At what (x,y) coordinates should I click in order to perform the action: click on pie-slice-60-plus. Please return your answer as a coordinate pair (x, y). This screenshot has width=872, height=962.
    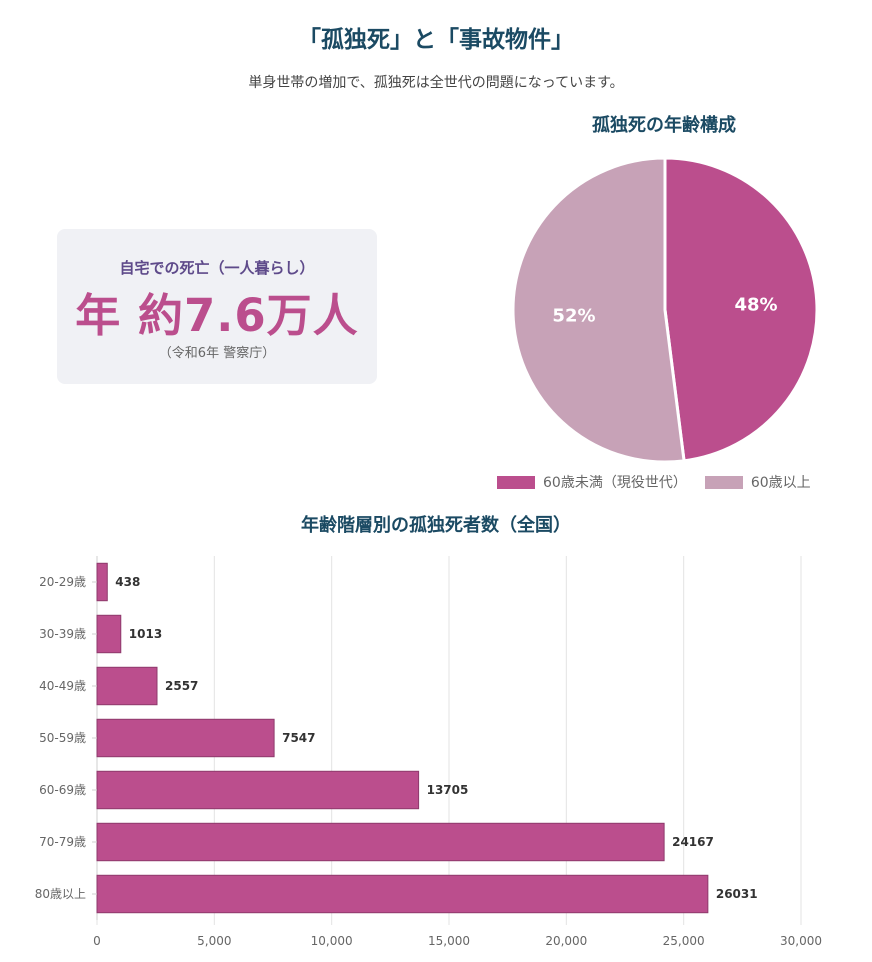
    Looking at the image, I should click on (598, 310).